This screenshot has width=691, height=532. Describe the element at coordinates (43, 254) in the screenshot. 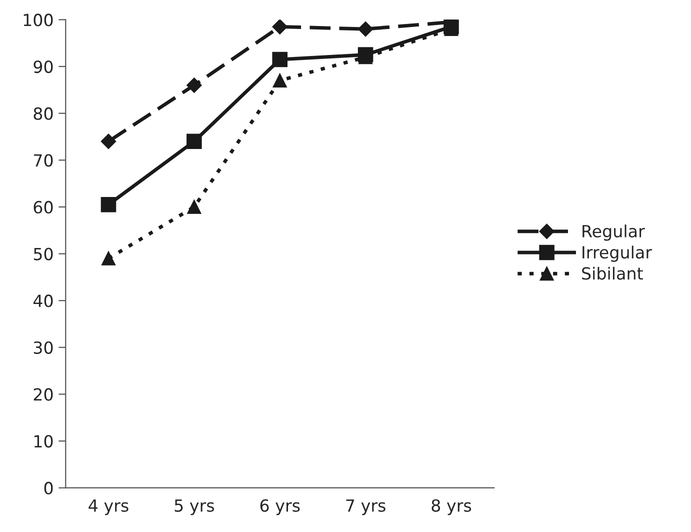

I see `y-tick-label: 50` at that location.